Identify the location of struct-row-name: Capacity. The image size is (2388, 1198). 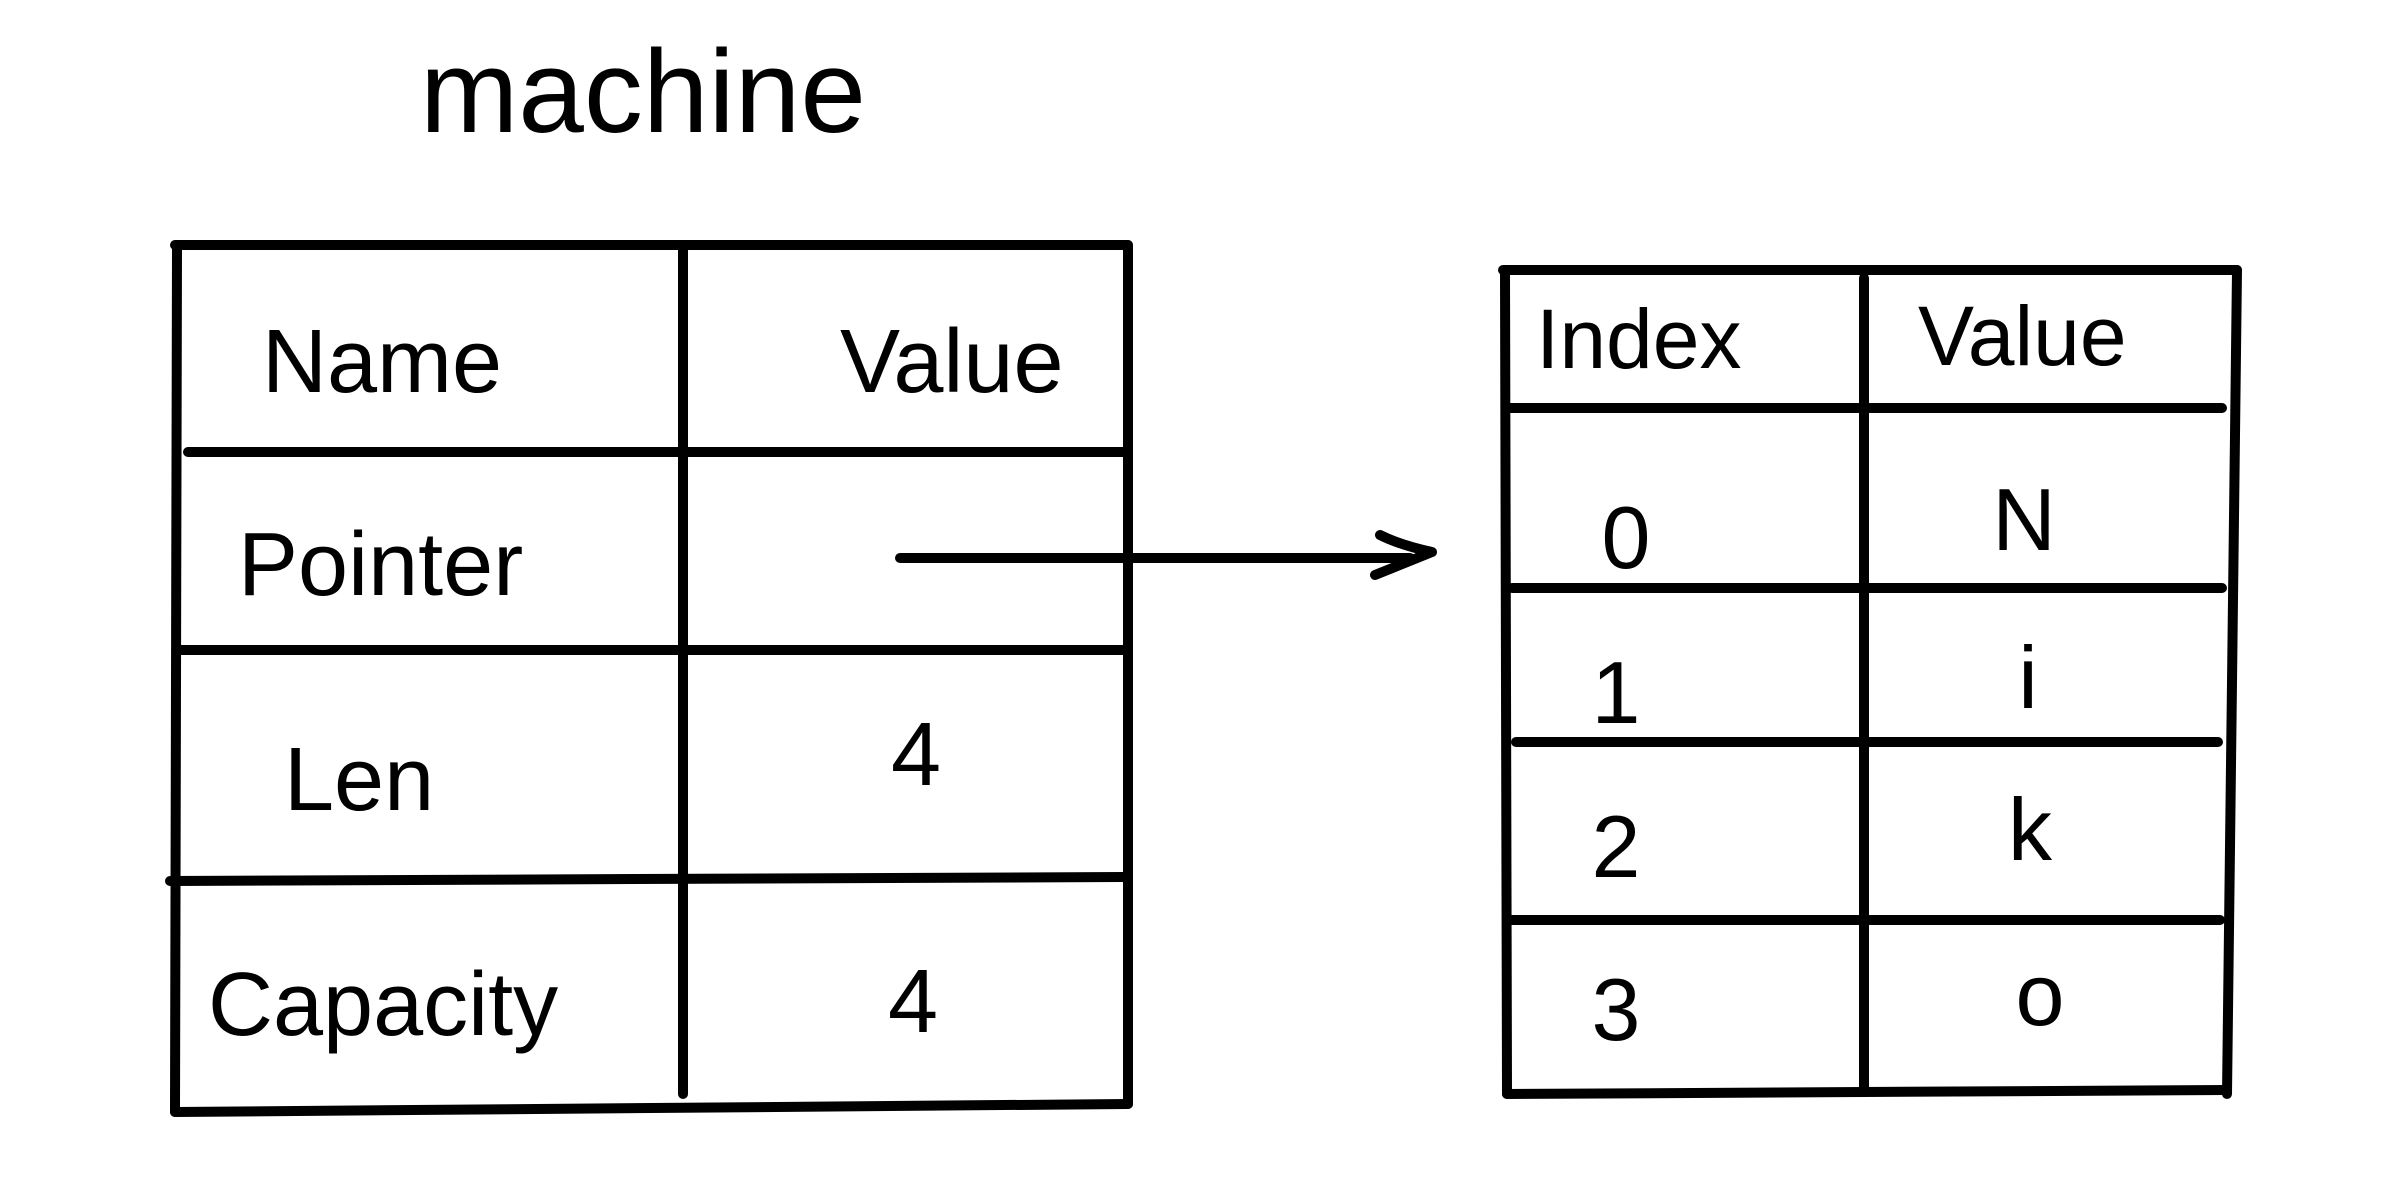
(383, 1005).